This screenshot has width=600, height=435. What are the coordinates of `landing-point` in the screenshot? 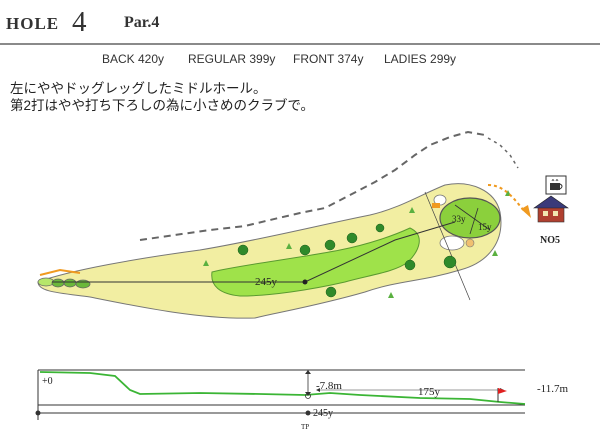 It's located at (305, 282).